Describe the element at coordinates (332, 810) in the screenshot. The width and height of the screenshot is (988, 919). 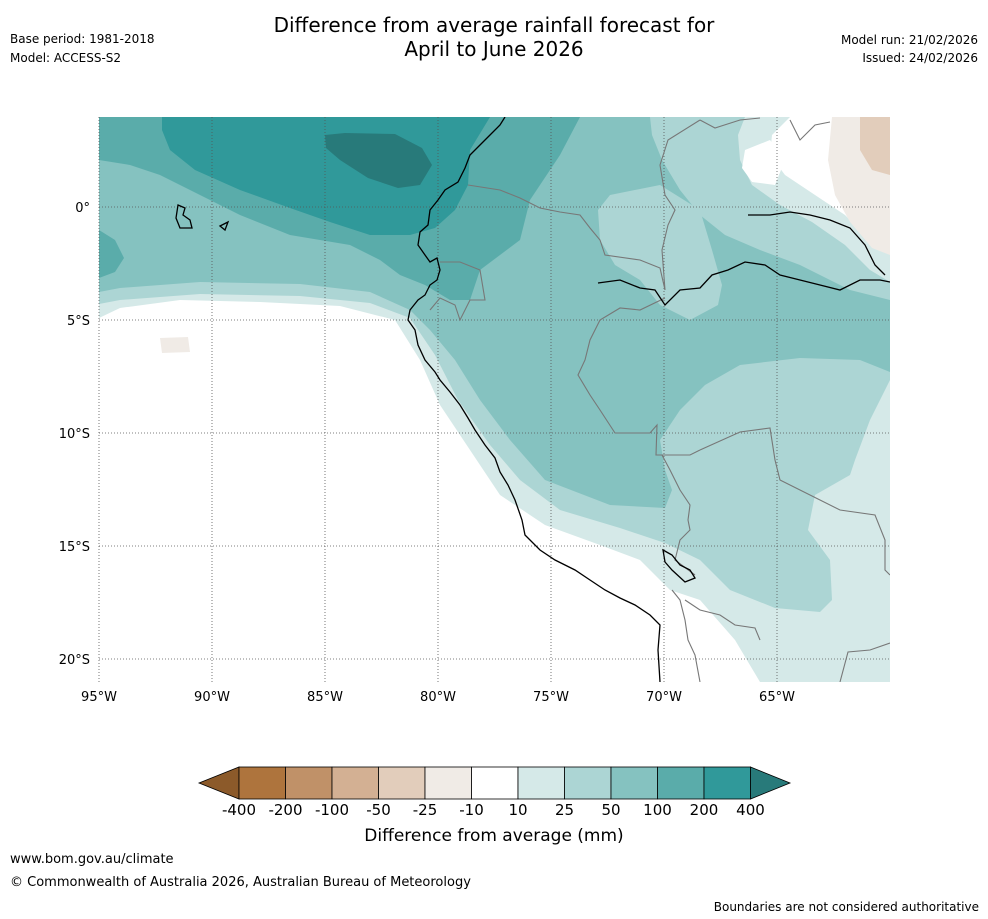
I see `colorbar-tick: -100` at that location.